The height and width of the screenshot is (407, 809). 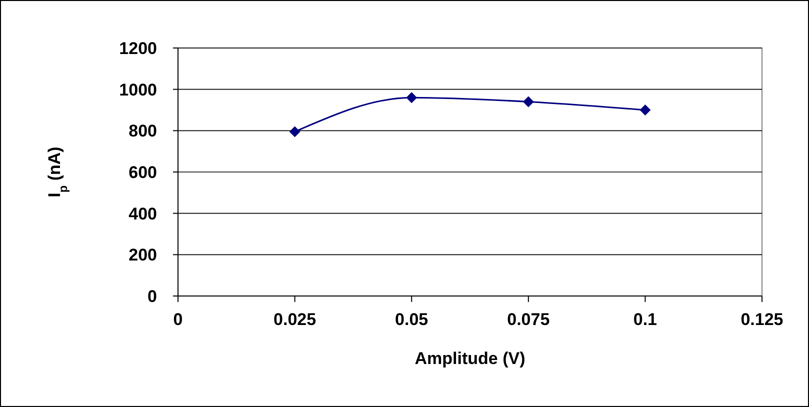 What do you see at coordinates (142, 131) in the screenshot?
I see `y-tick-label: 800` at bounding box center [142, 131].